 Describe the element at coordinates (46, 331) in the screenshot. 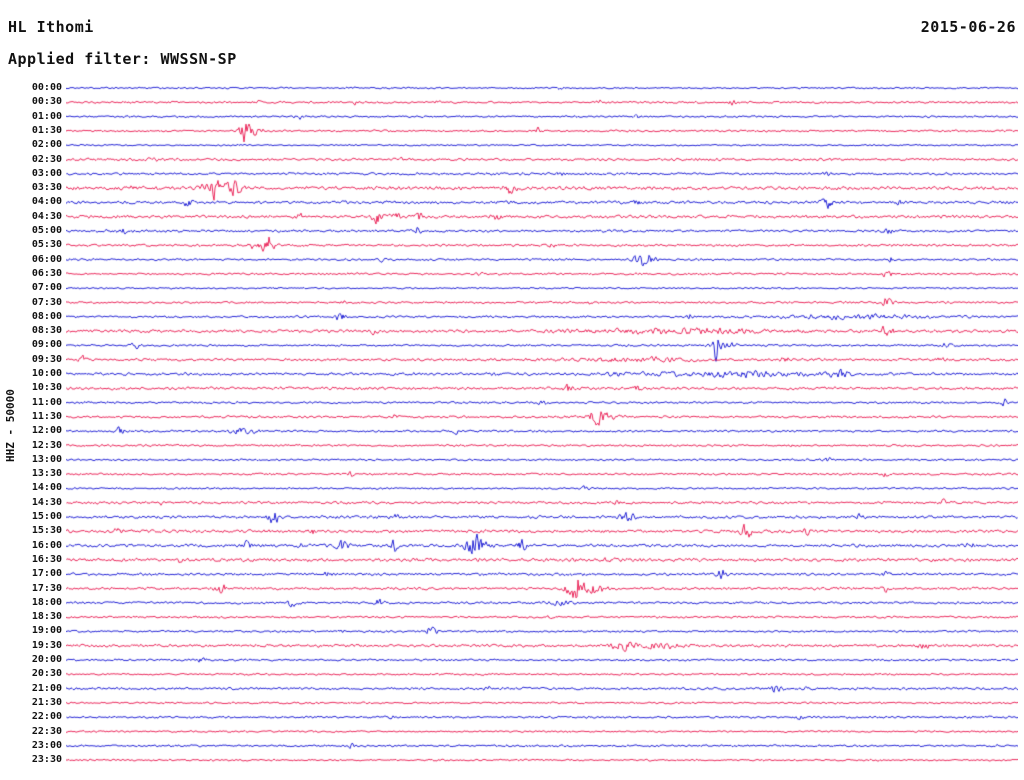

I see `time-label: 08:30` at that location.